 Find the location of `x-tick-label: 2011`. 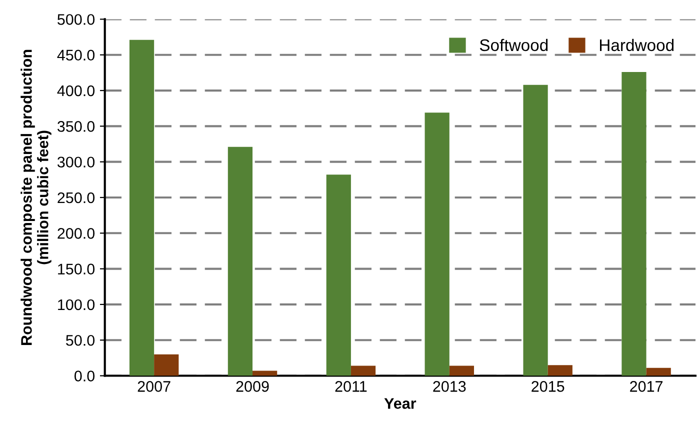

x-tick-label: 2011 is located at coordinates (351, 386).